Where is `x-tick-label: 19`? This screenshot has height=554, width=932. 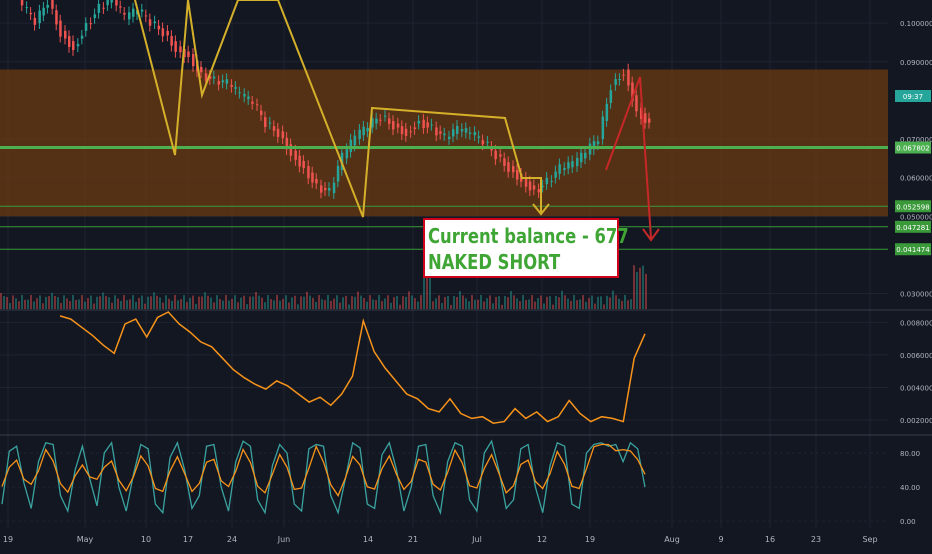 x-tick-label: 19 is located at coordinates (590, 539).